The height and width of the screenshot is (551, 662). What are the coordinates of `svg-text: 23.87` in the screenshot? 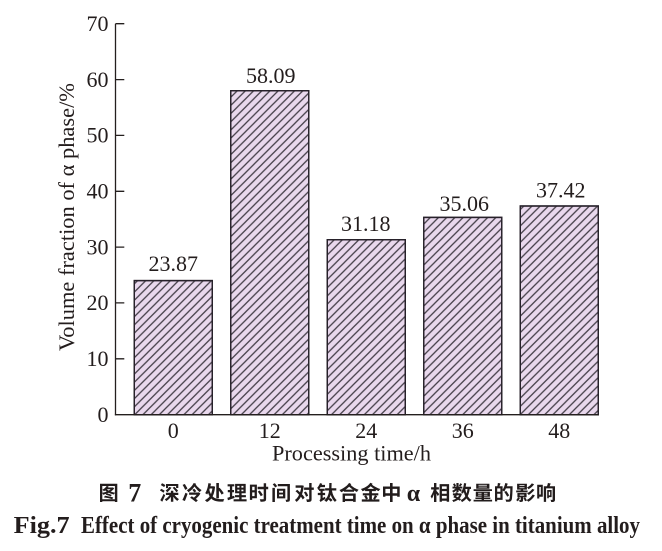 It's located at (174, 263).